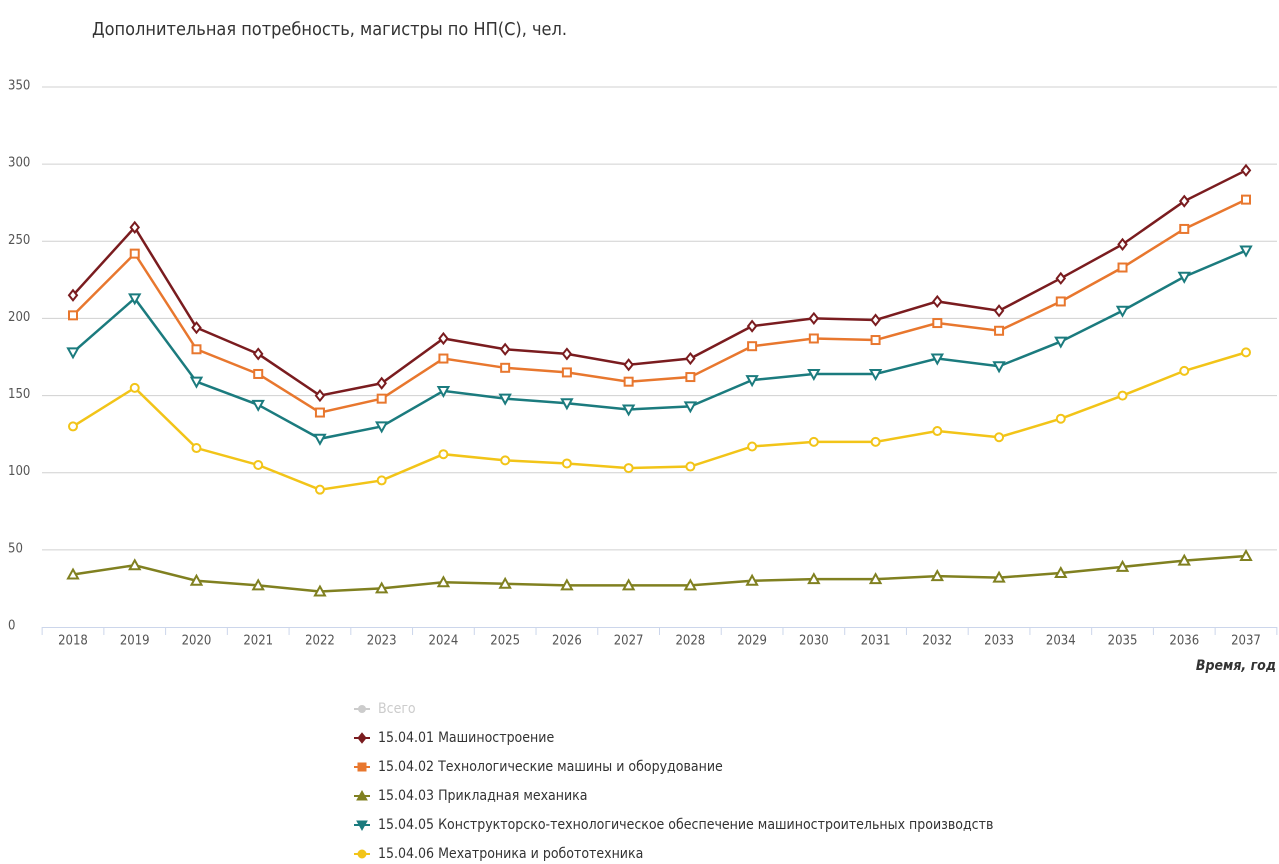  What do you see at coordinates (567, 641) in the screenshot?
I see `x-tick-label: 2026` at bounding box center [567, 641].